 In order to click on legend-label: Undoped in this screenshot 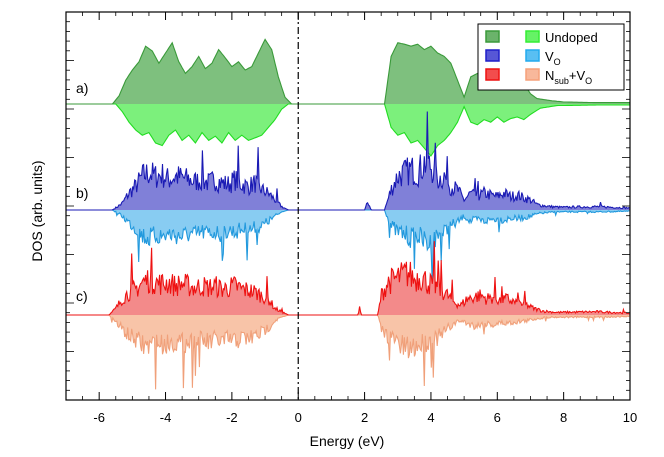, I will do `click(571, 37)`.